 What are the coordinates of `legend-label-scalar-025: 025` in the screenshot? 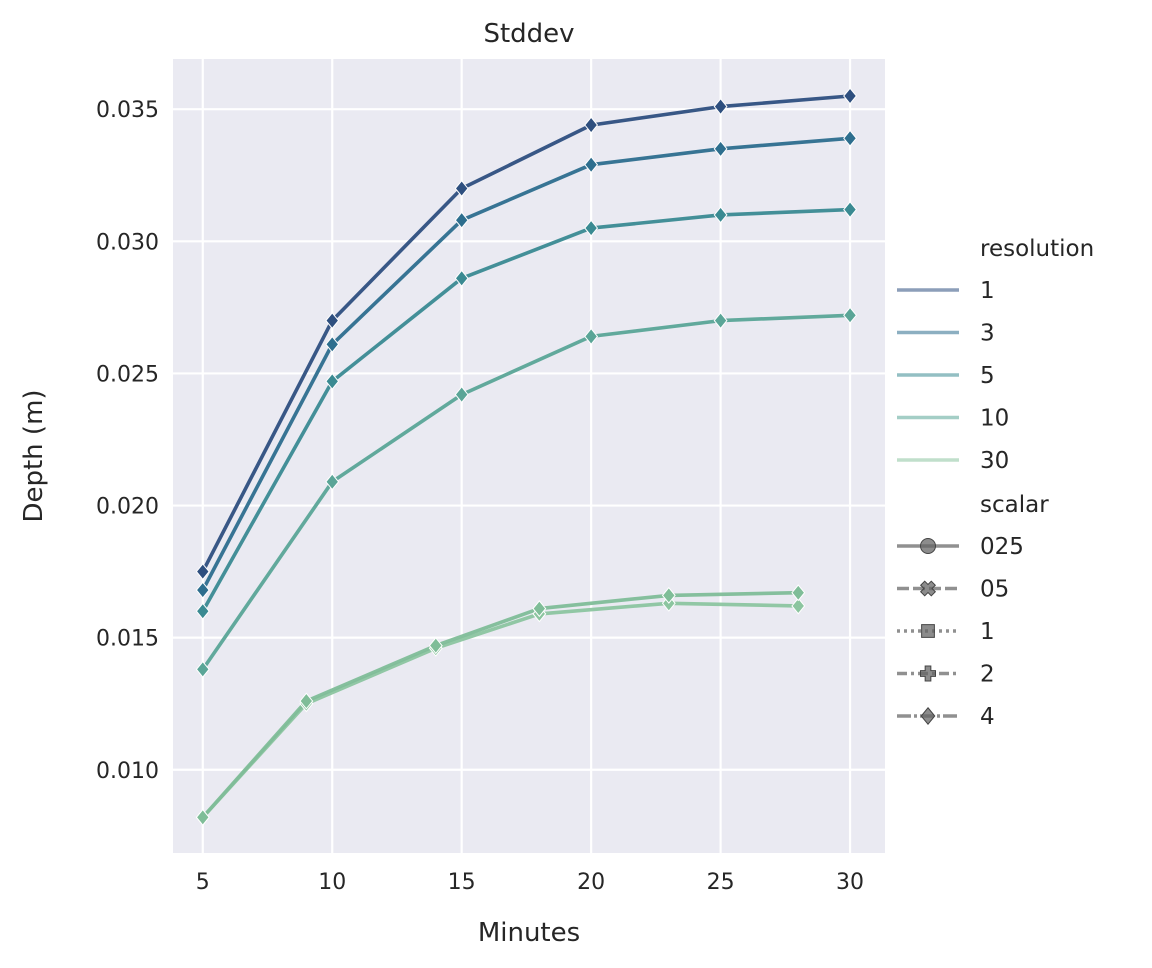 It's located at (1002, 547).